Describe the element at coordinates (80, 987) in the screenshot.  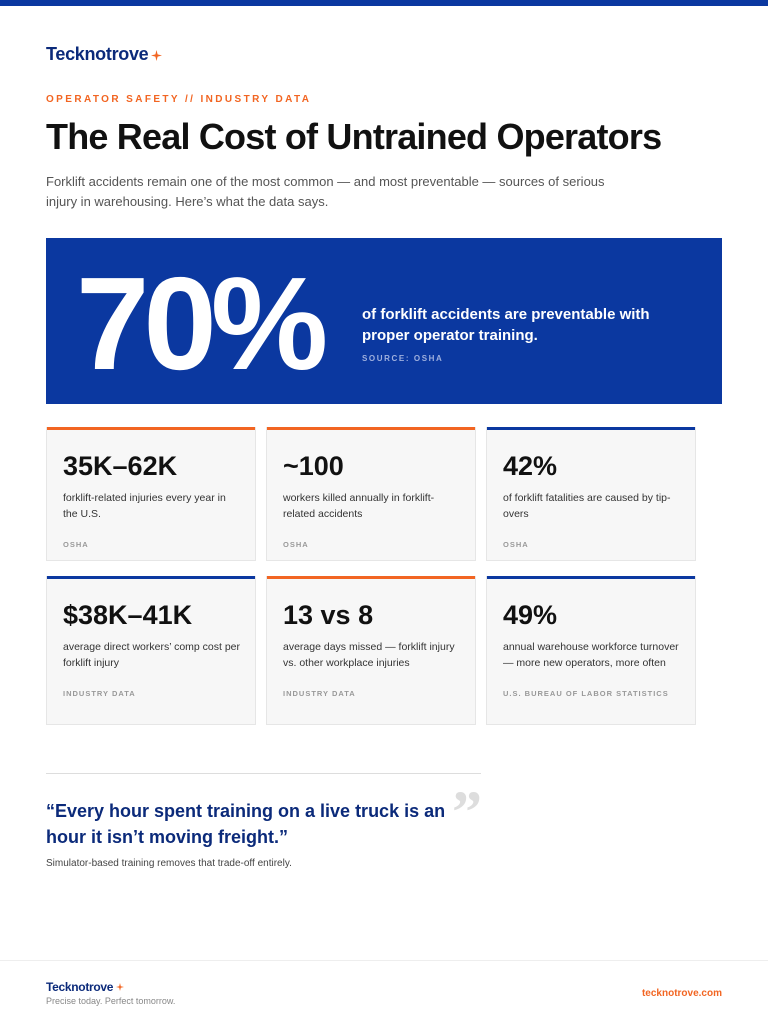
I see `footer-brand: Tecknotrove` at that location.